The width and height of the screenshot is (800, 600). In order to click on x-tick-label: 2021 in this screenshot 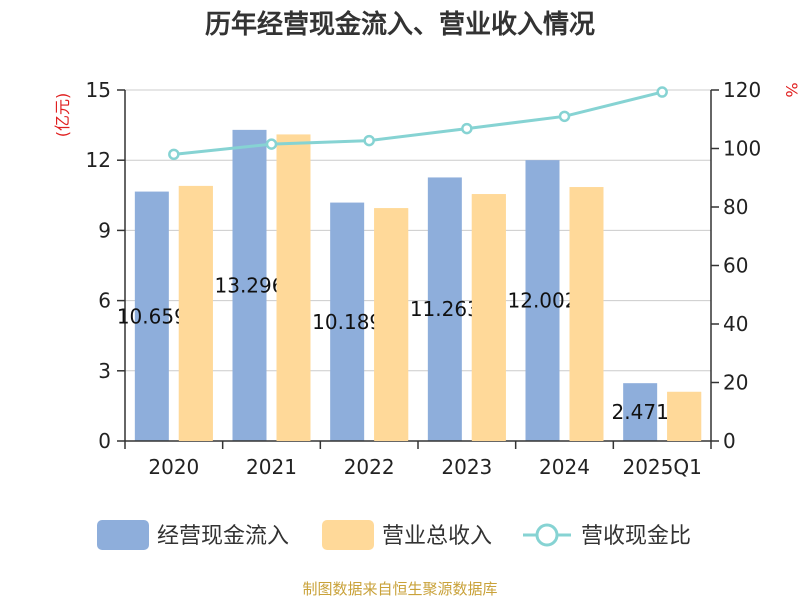, I will do `click(271, 467)`.